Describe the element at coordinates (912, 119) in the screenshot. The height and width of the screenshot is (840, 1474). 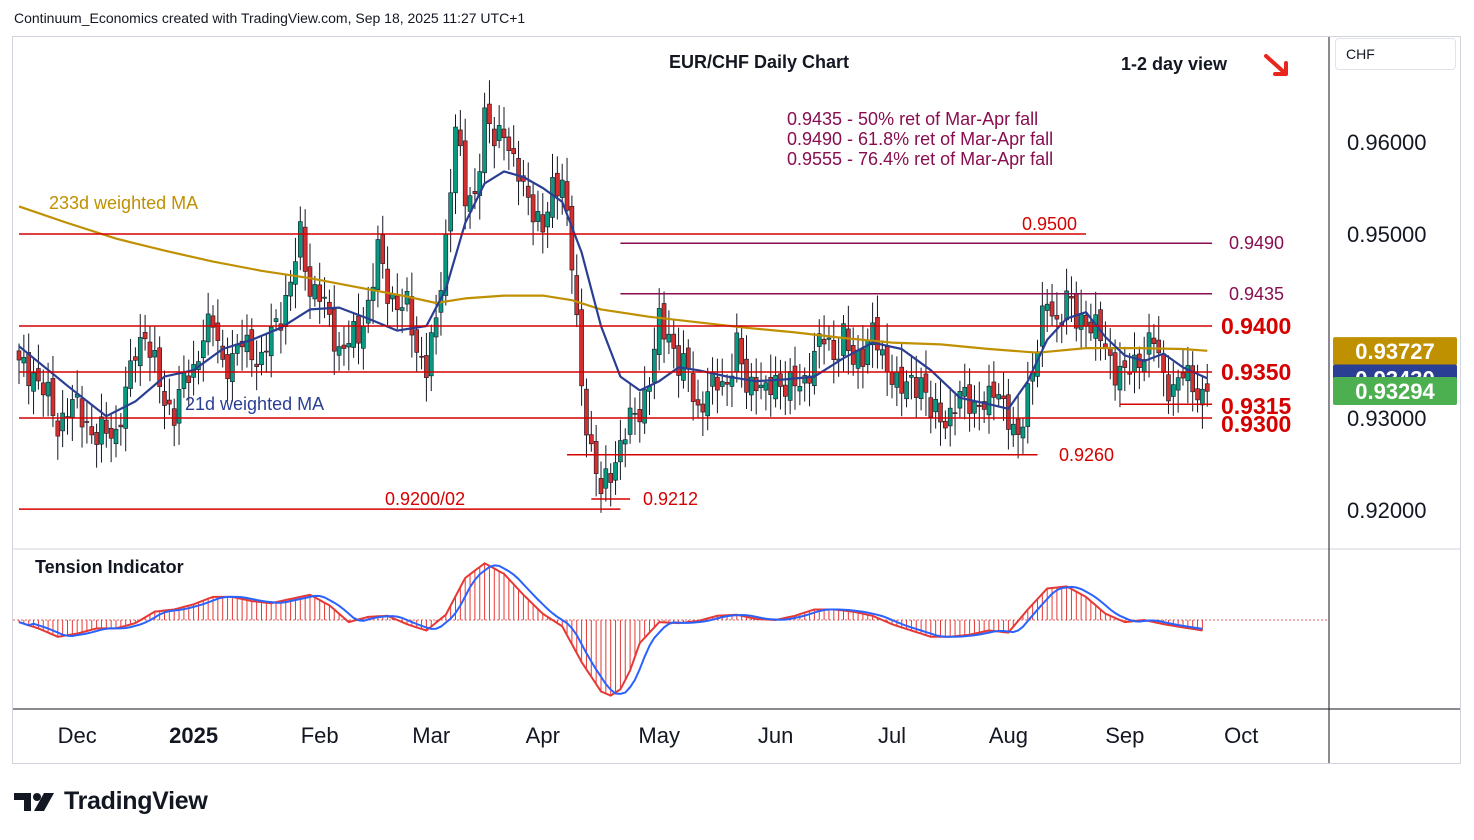
I see `fib-note-1: 0.9435 - 50% ret of Mar-Apr fall` at that location.